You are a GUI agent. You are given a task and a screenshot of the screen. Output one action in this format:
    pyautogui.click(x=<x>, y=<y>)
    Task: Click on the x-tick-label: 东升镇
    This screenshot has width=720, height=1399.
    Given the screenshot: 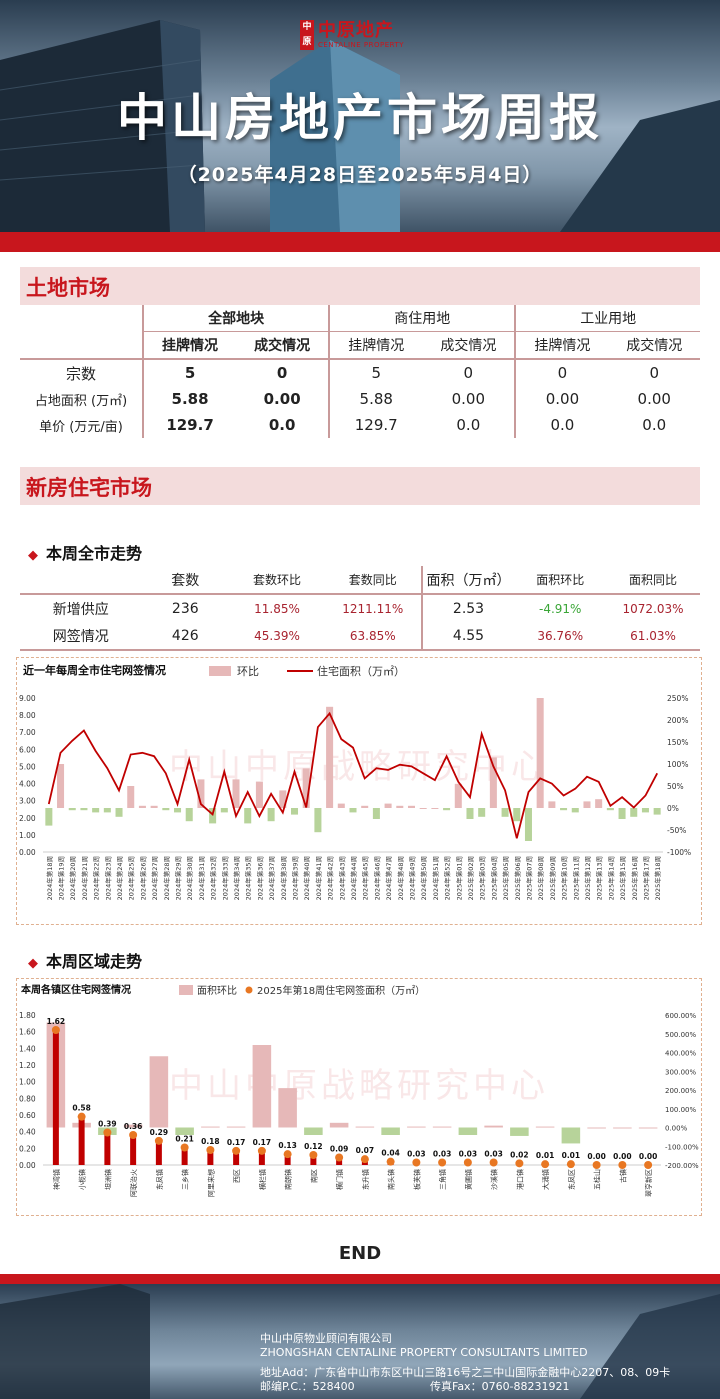 What is the action you would take?
    pyautogui.click(x=365, y=1179)
    